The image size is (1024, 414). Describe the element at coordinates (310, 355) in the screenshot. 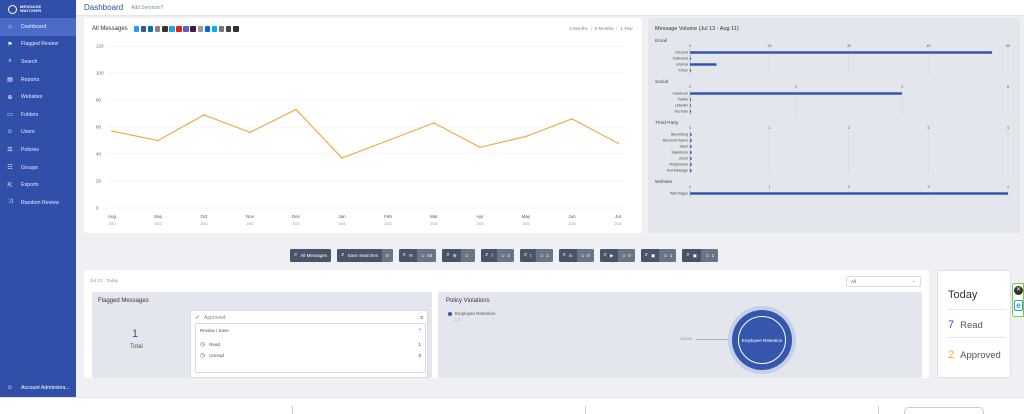

I see `unread-row: ◷ Unread 0` at that location.